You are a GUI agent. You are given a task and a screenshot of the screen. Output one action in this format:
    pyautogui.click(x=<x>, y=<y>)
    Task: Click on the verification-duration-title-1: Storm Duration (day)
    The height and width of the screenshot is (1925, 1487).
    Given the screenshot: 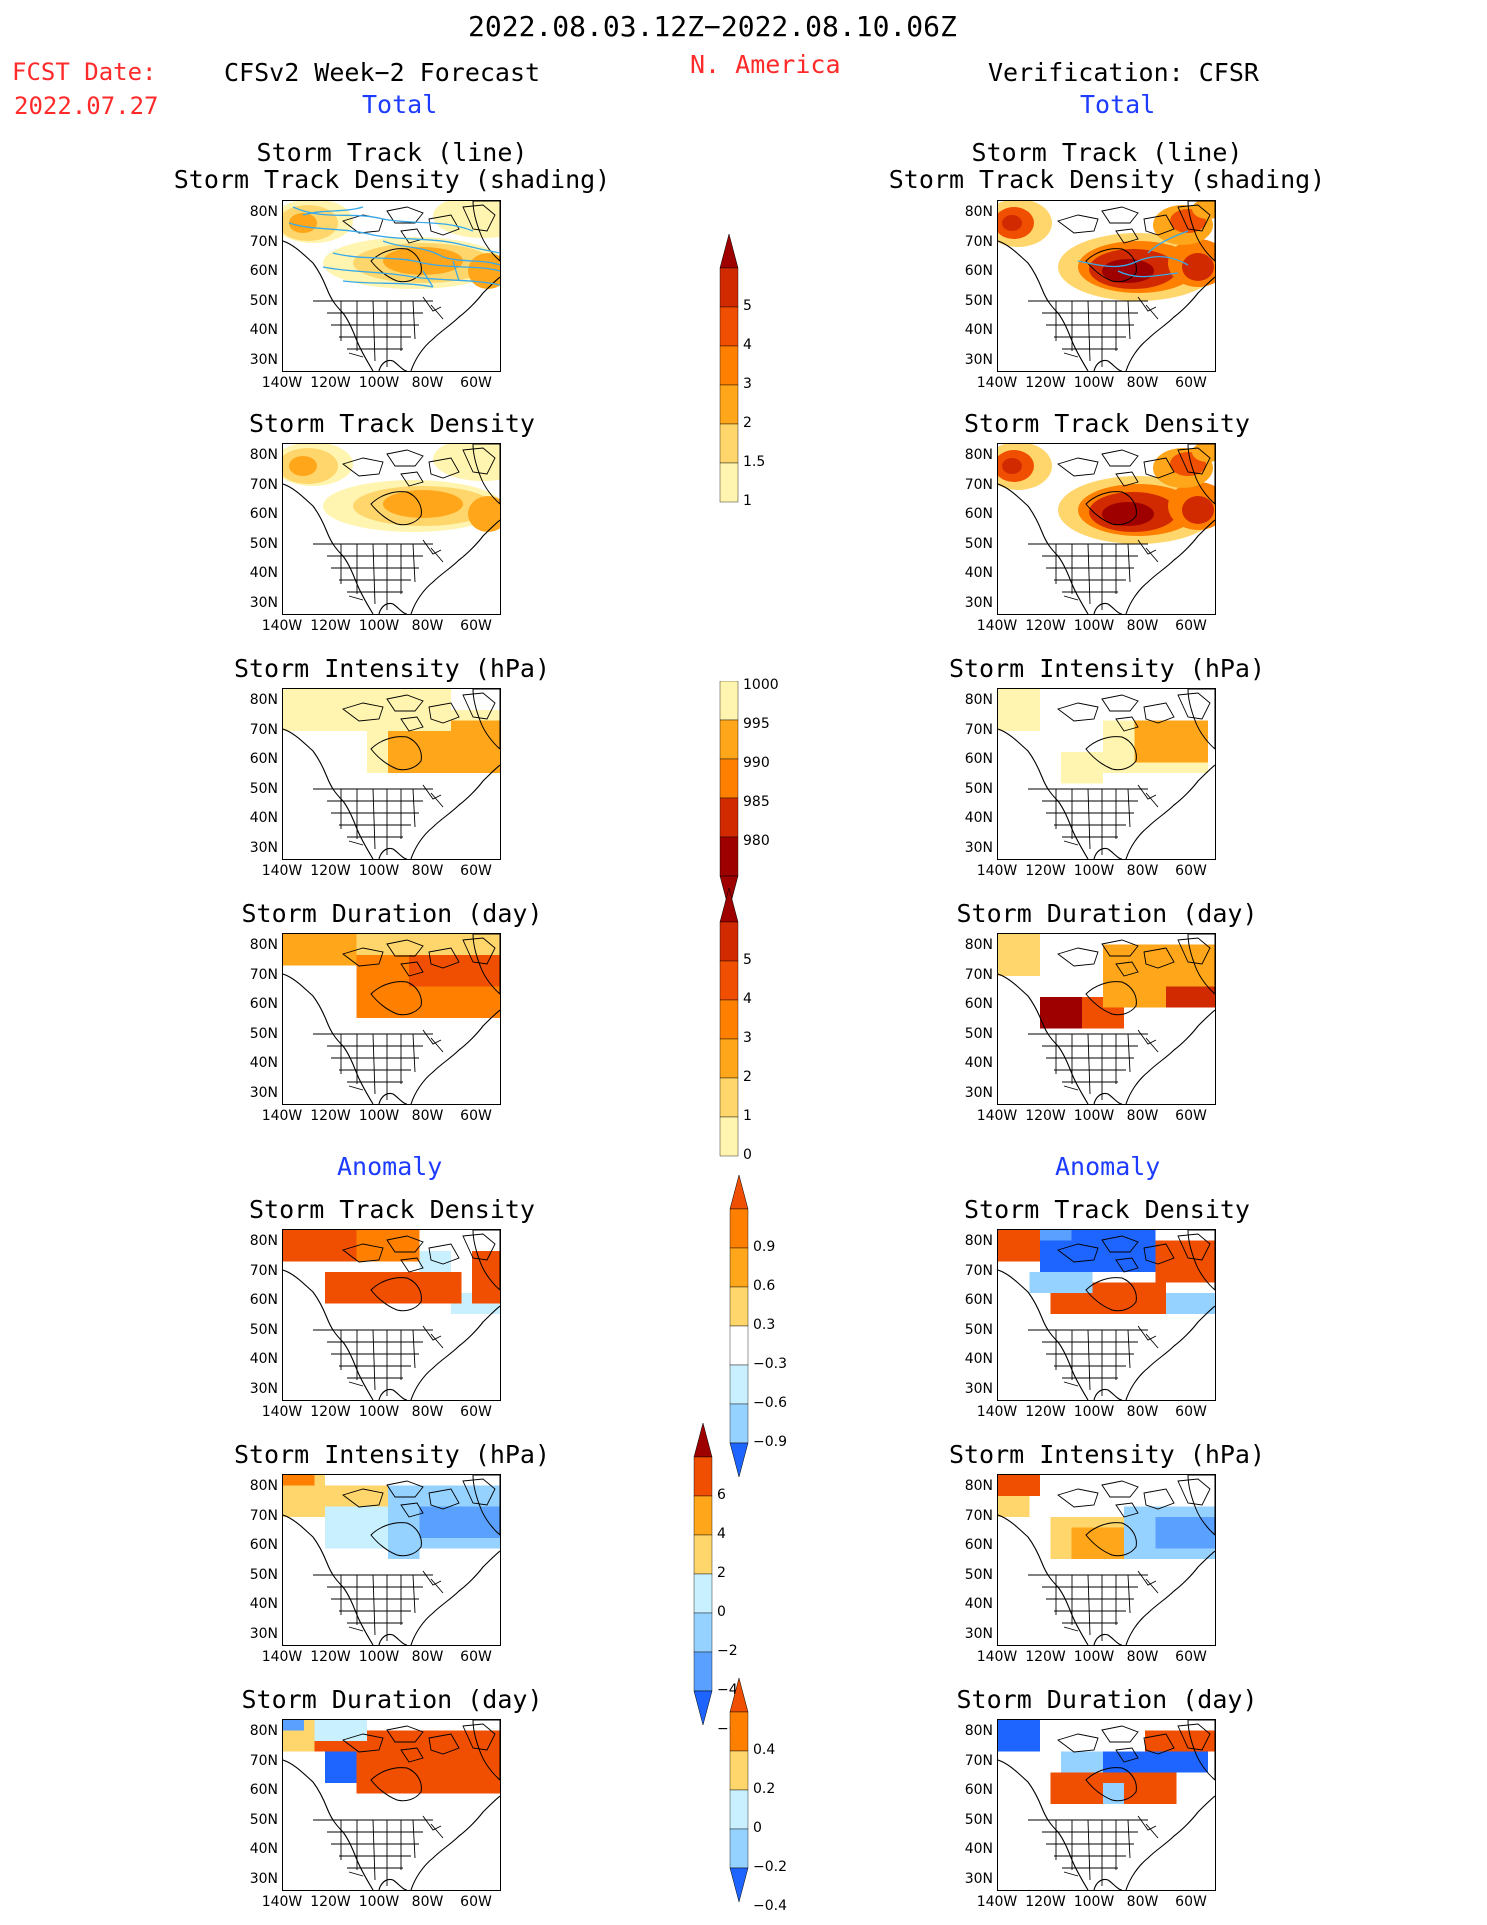 What is the action you would take?
    pyautogui.click(x=1107, y=913)
    